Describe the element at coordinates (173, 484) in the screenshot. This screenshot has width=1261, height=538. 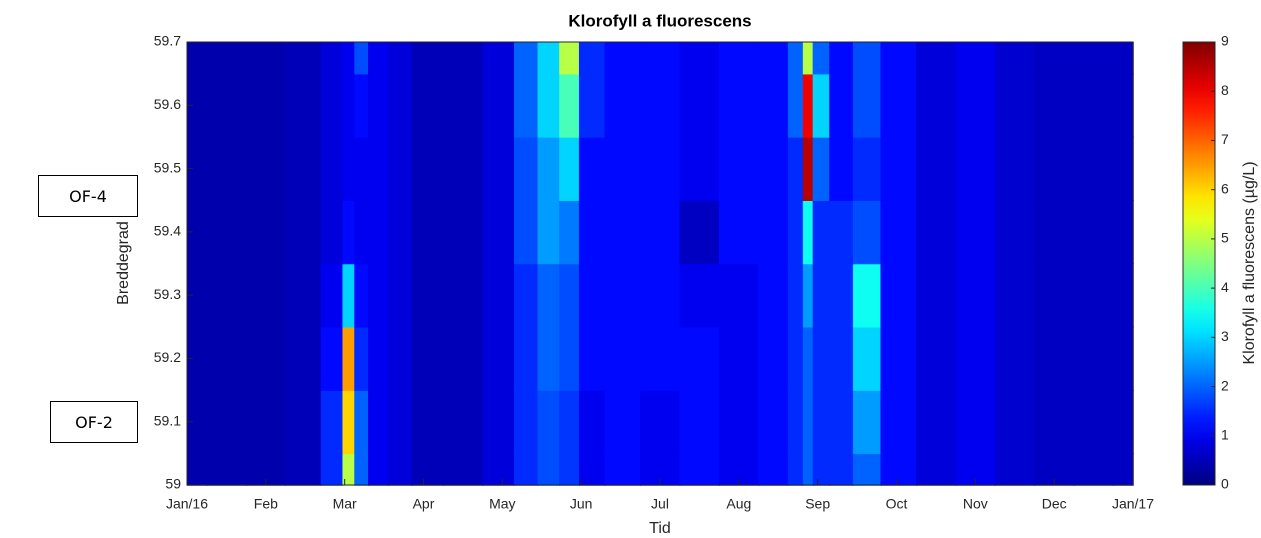
I see `y-tick-label: 59` at that location.